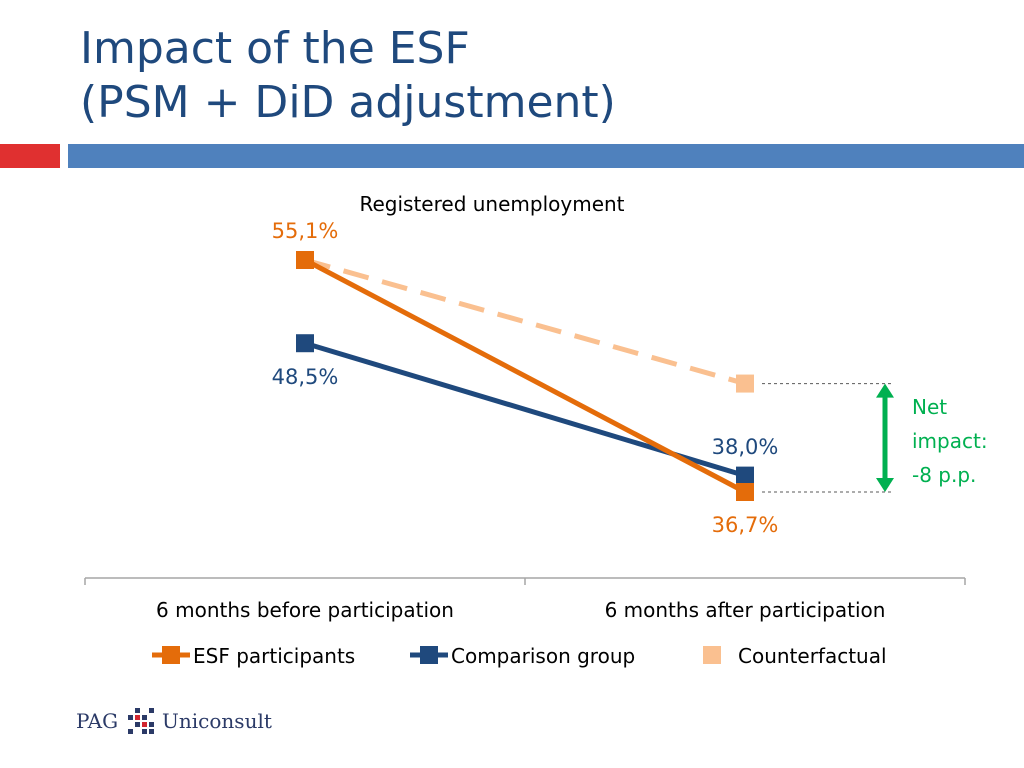 The image size is (1024, 768). Describe the element at coordinates (944, 475) in the screenshot. I see `net-impact-label: -8 p.p.` at that location.